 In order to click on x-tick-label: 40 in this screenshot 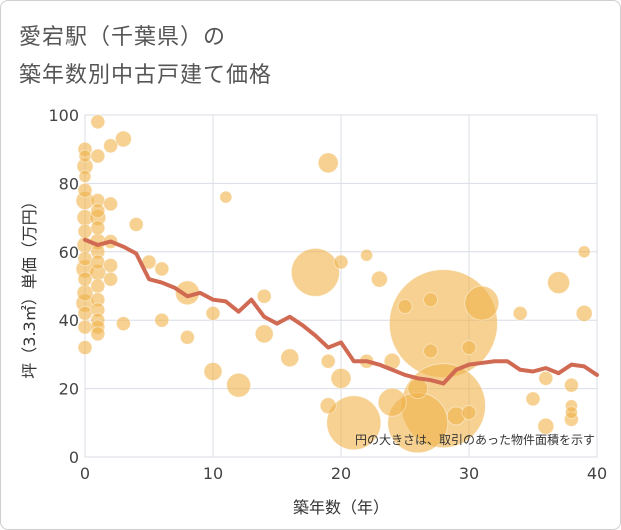, I will do `click(597, 473)`.